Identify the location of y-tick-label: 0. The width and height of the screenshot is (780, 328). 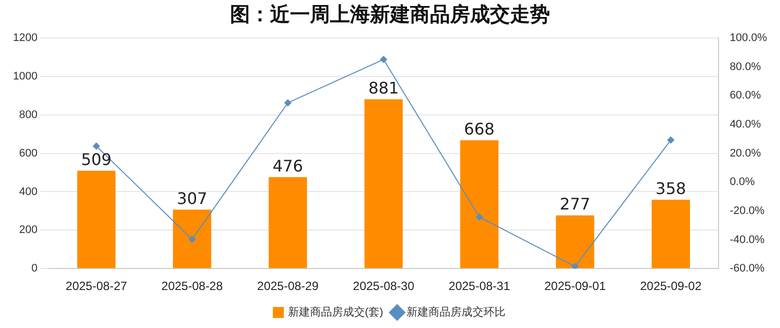
(34, 268).